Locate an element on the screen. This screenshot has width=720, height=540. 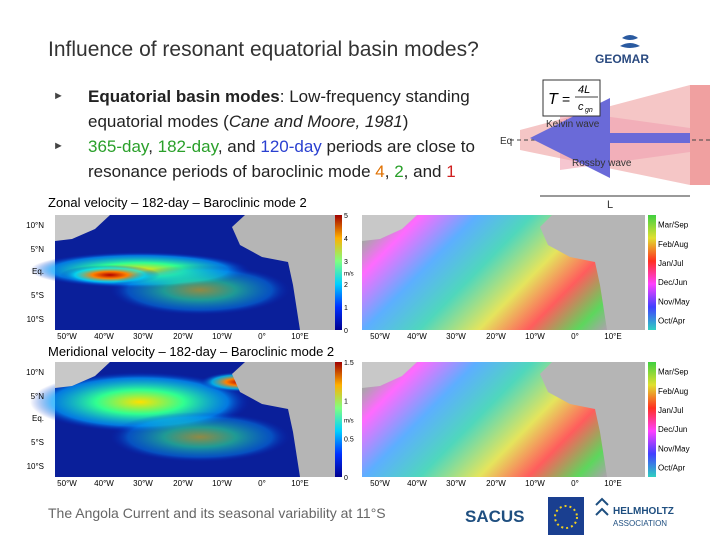
bullet-text: Equatorial basin modes is located at coordinates (184, 96).